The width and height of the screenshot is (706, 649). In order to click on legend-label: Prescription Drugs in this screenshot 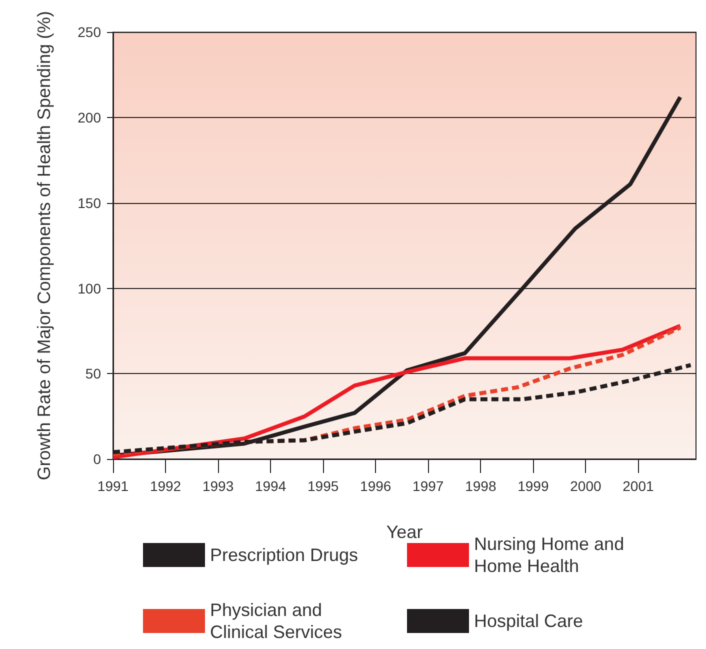, I will do `click(284, 555)`.